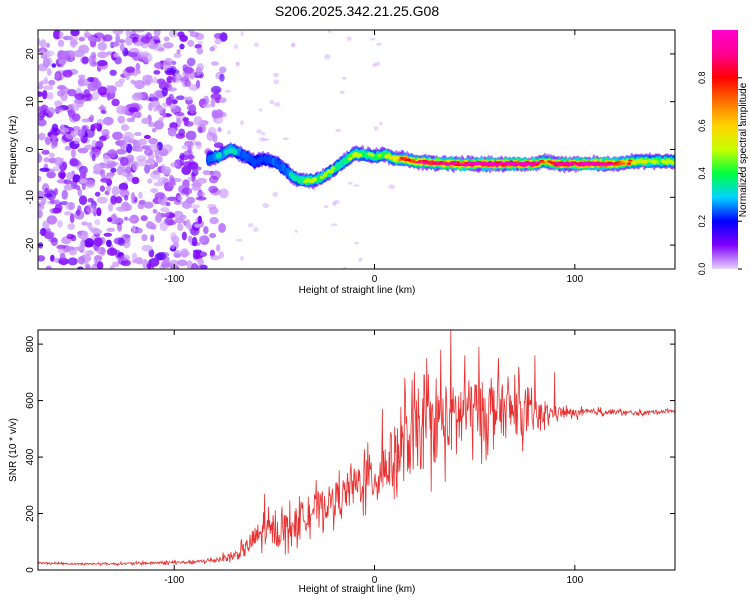  Describe the element at coordinates (702, 173) in the screenshot. I see `colorbar-tick-label: 0.4` at that location.